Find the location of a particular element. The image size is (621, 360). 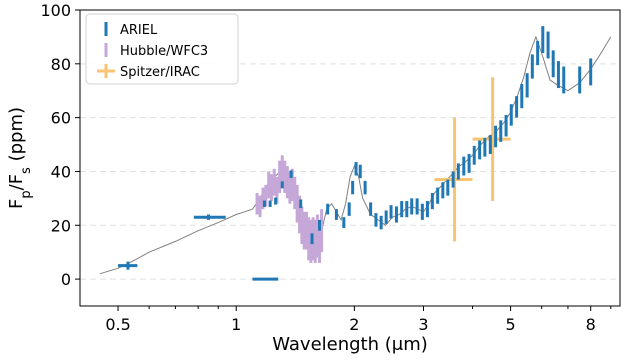

legend-label: Hubble/WFC3 is located at coordinates (164, 51).